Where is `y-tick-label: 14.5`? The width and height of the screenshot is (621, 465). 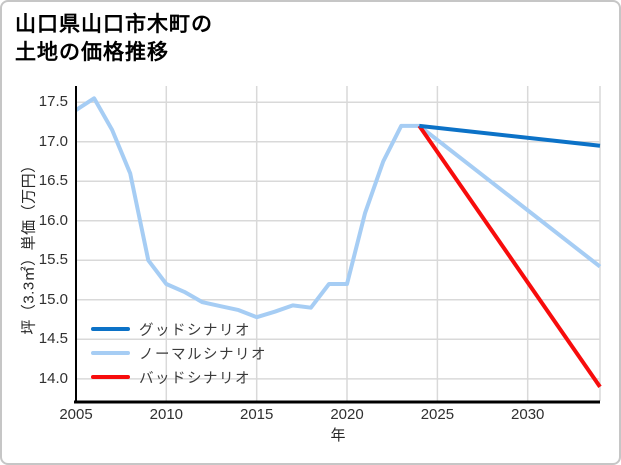
y-tick-label: 14.5 is located at coordinates (53, 339).